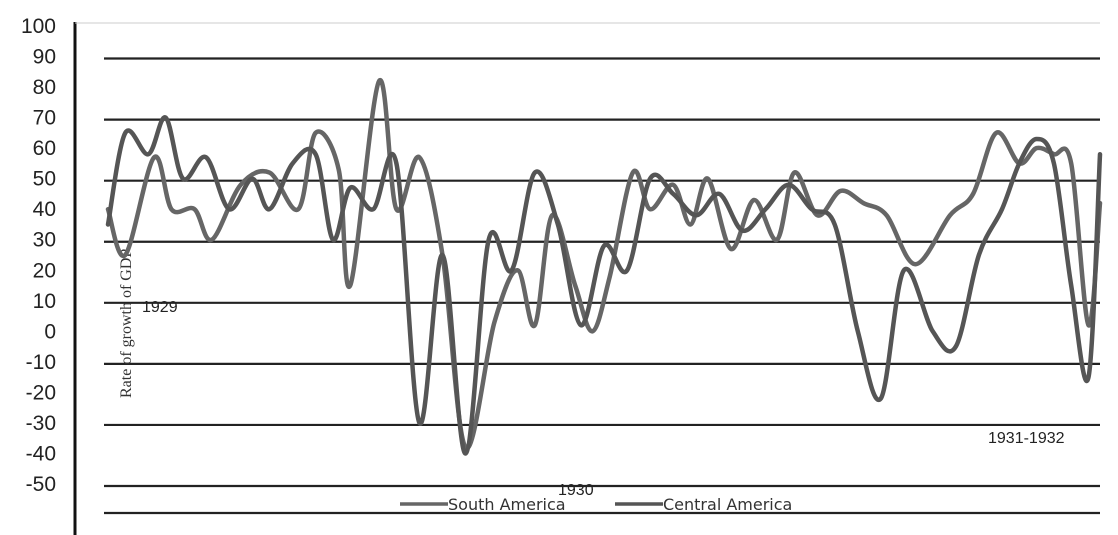 The height and width of the screenshot is (535, 1118). What do you see at coordinates (41, 362) in the screenshot?
I see `y-tick-label: -10` at bounding box center [41, 362].